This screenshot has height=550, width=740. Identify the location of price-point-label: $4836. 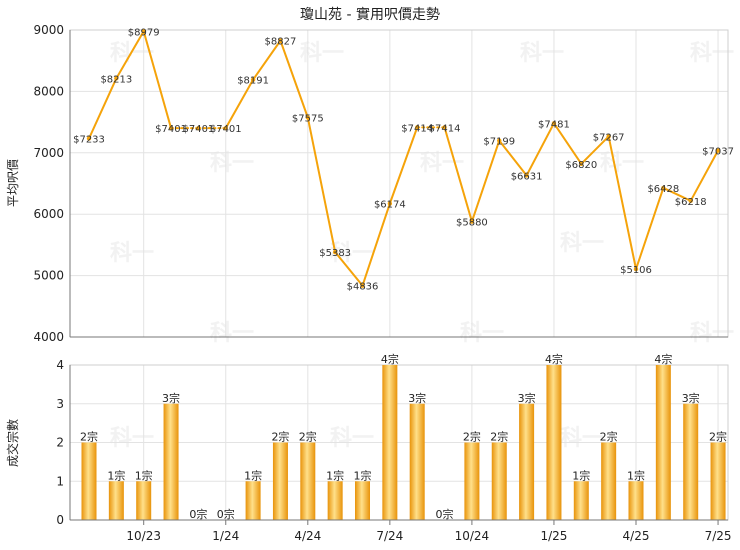
(363, 287).